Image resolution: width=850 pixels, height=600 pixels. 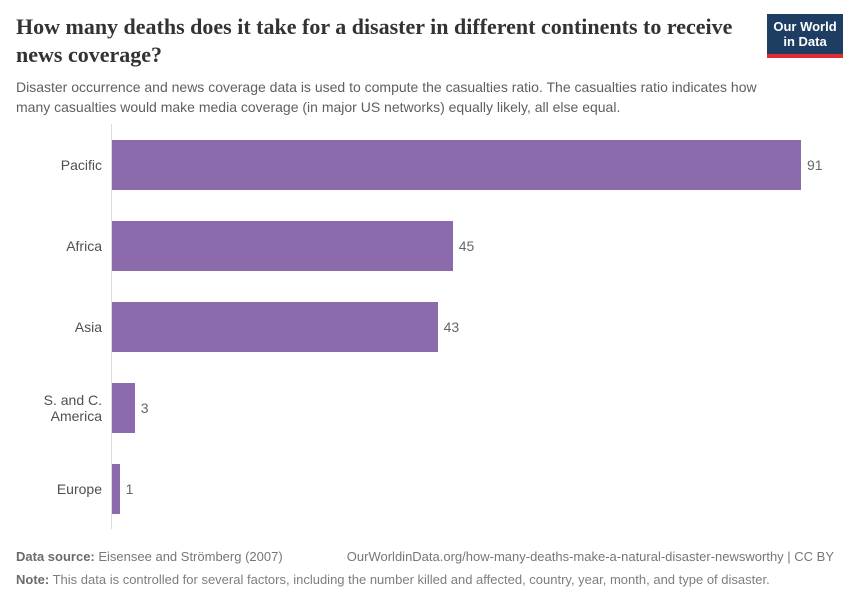 What do you see at coordinates (815, 164) in the screenshot?
I see `value-label: 91` at bounding box center [815, 164].